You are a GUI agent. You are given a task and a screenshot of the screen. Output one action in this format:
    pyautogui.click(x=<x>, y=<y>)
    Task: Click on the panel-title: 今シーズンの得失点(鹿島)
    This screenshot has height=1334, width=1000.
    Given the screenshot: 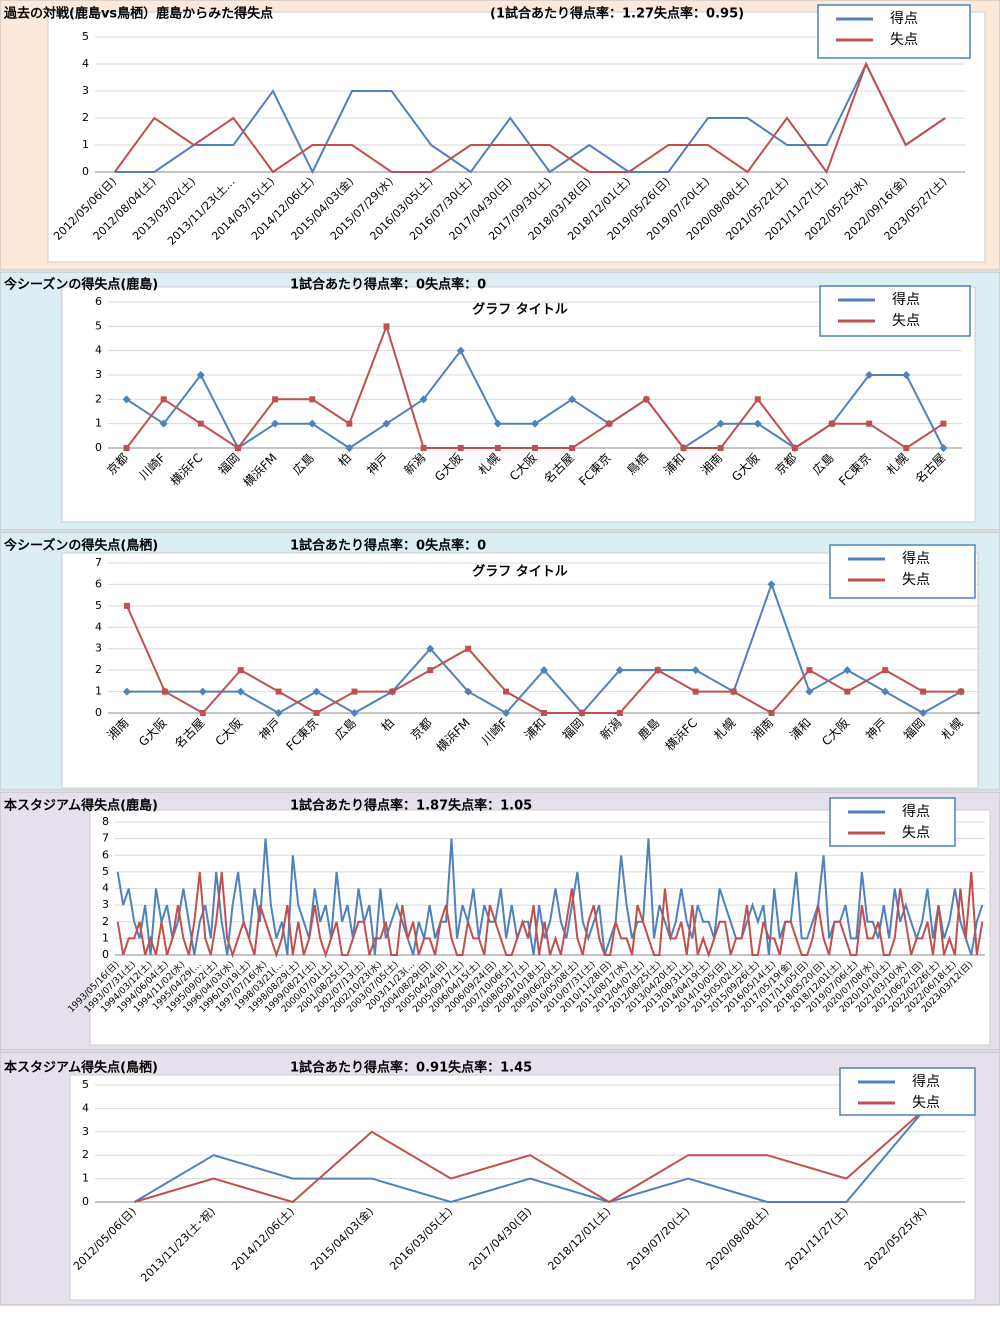 What is the action you would take?
    pyautogui.click(x=80, y=285)
    